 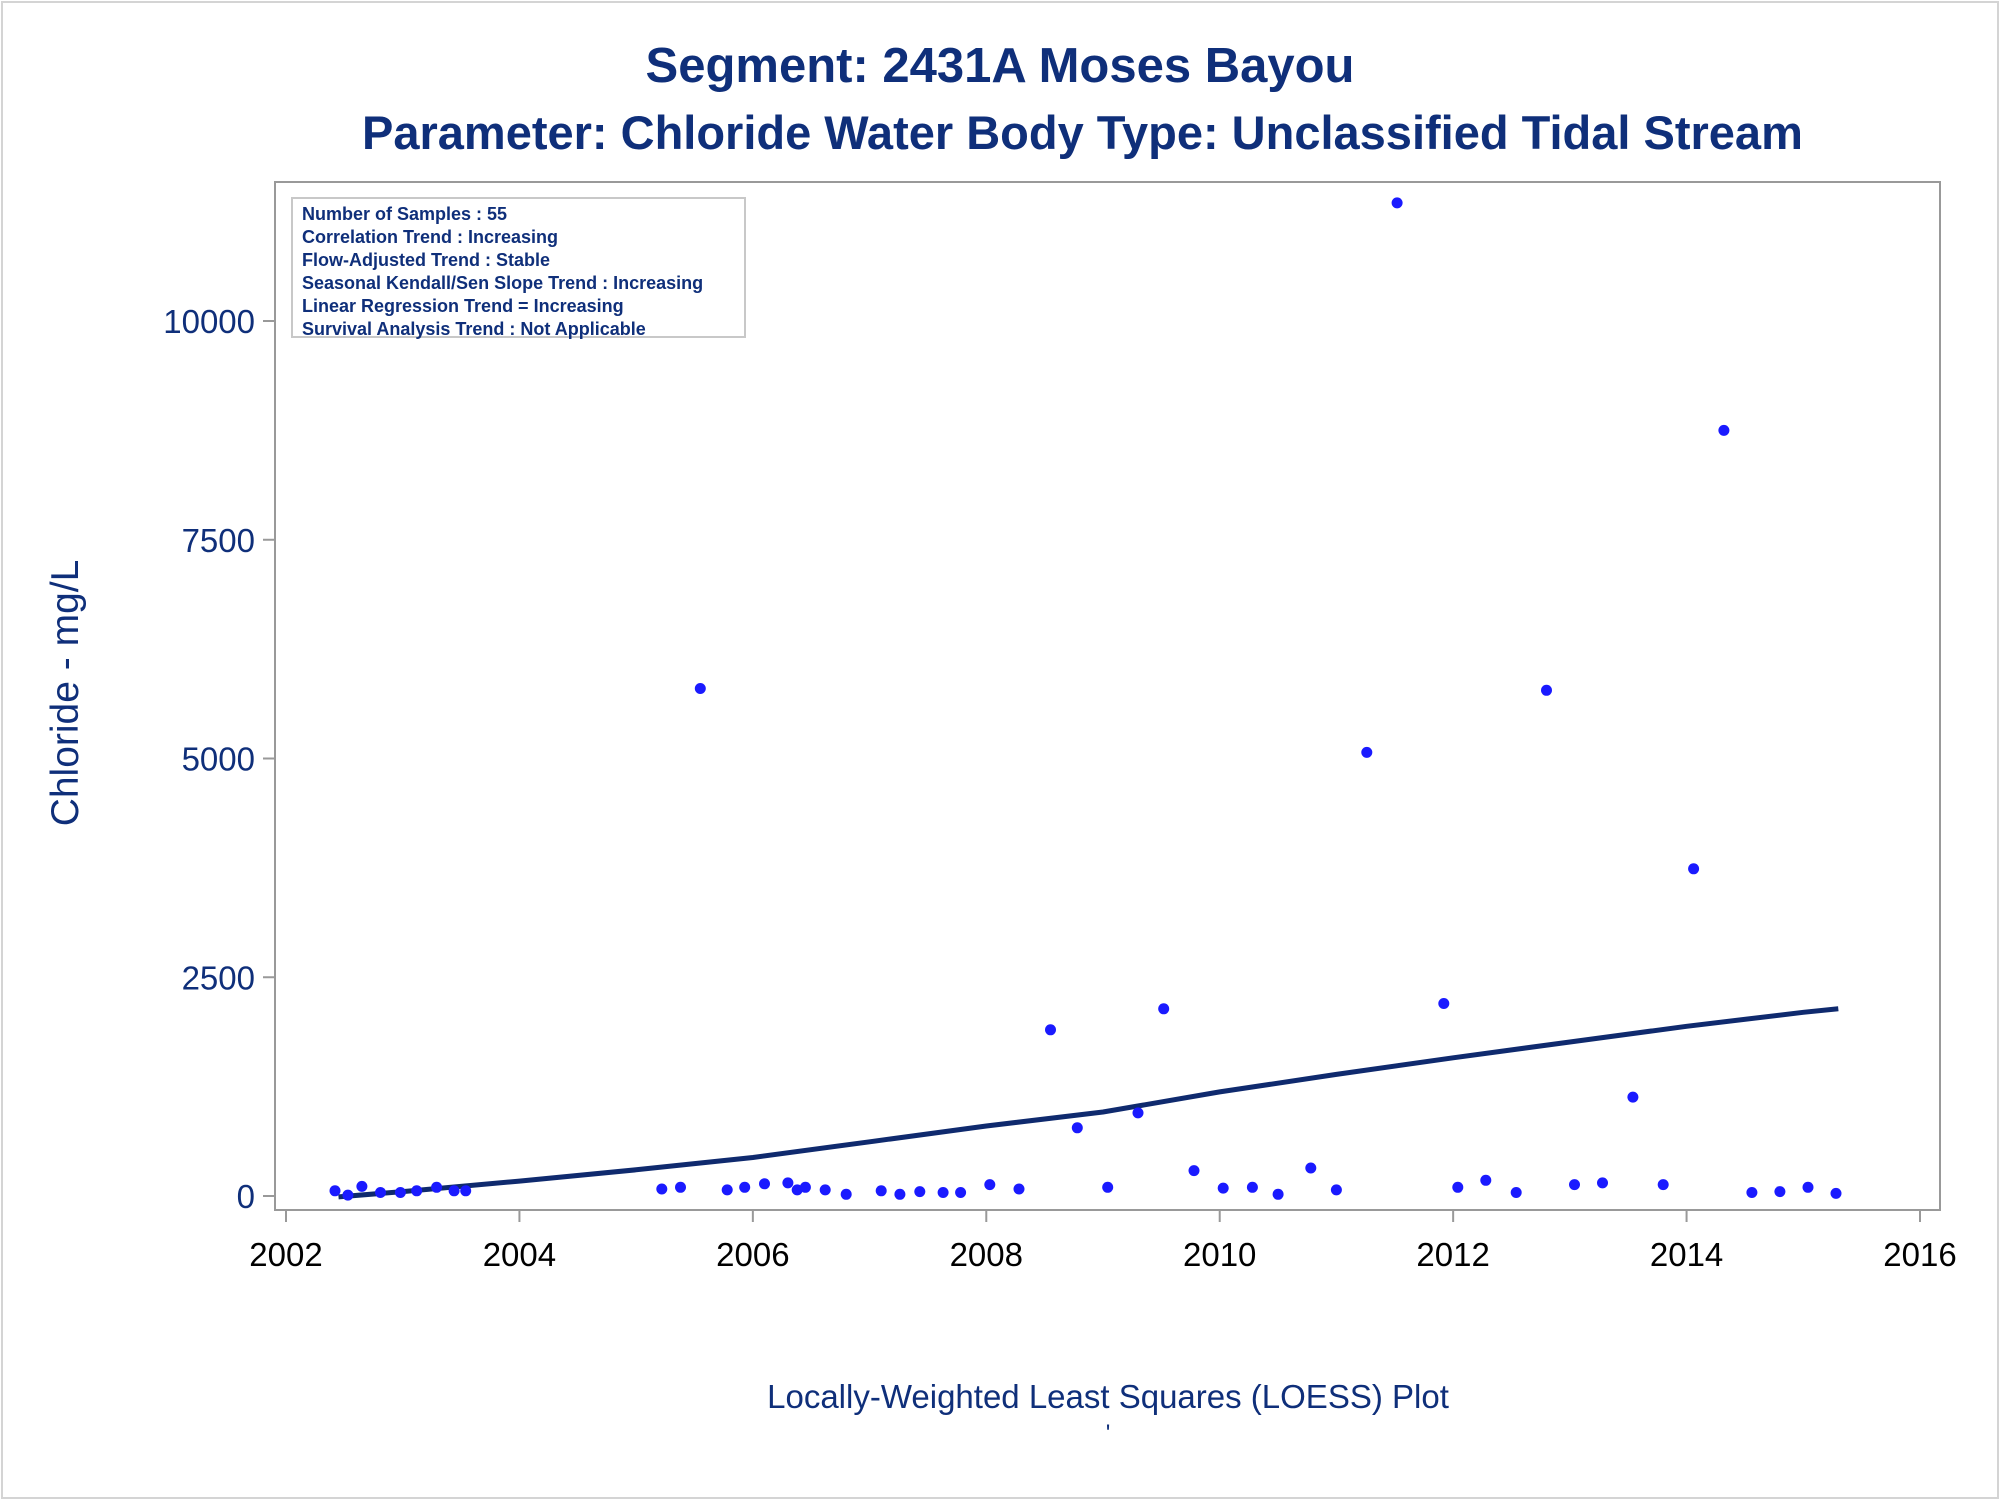 I want to click on x-tick-label: 2016, so click(x=1919, y=1254).